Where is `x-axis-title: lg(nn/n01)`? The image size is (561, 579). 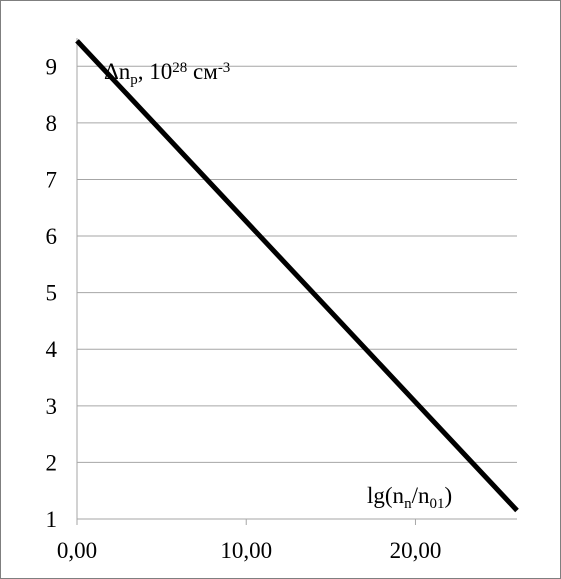 x-axis-title: lg(nn/n01) is located at coordinates (409, 497).